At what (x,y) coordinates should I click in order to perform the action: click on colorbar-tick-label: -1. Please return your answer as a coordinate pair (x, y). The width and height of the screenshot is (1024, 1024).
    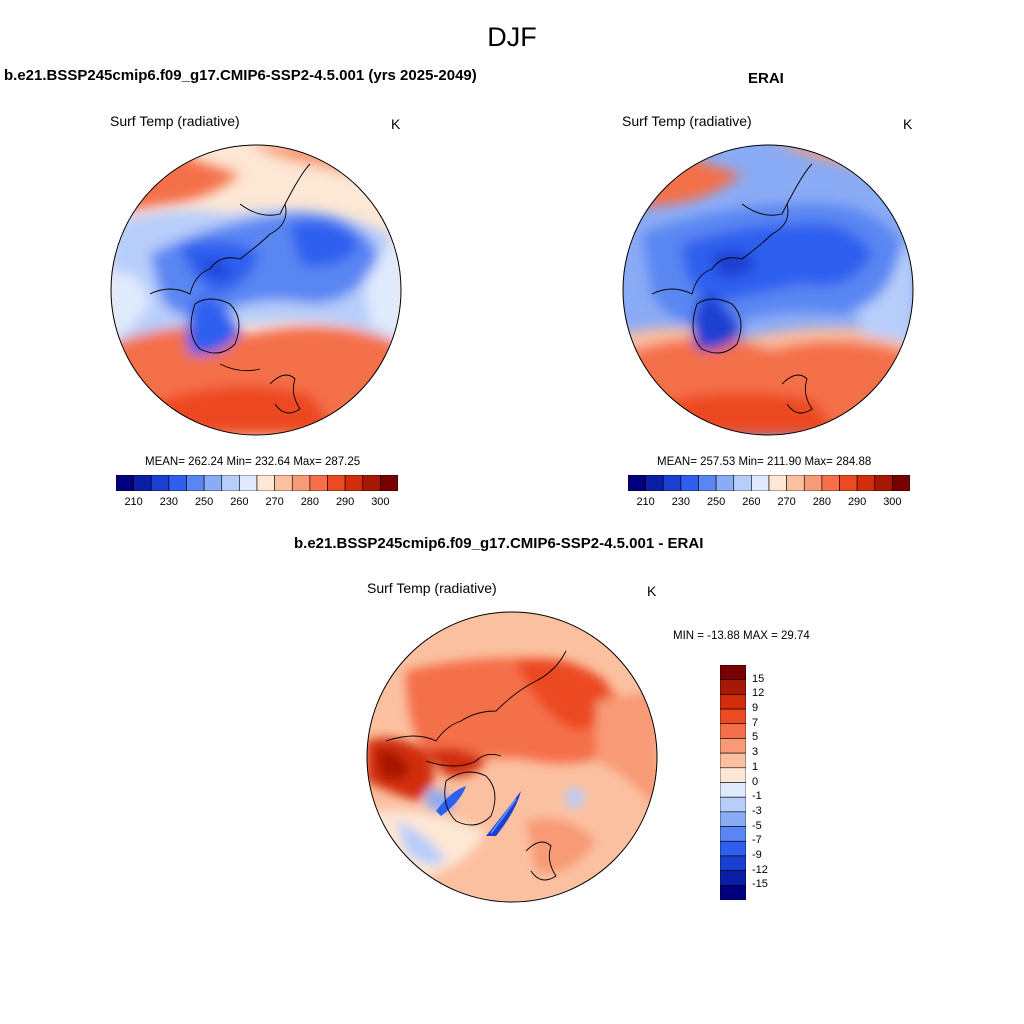
    Looking at the image, I should click on (757, 796).